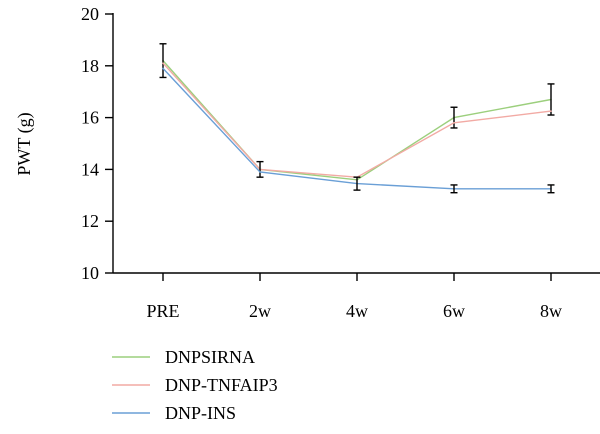 The width and height of the screenshot is (600, 434). I want to click on y-tick-label: 12, so click(90, 221).